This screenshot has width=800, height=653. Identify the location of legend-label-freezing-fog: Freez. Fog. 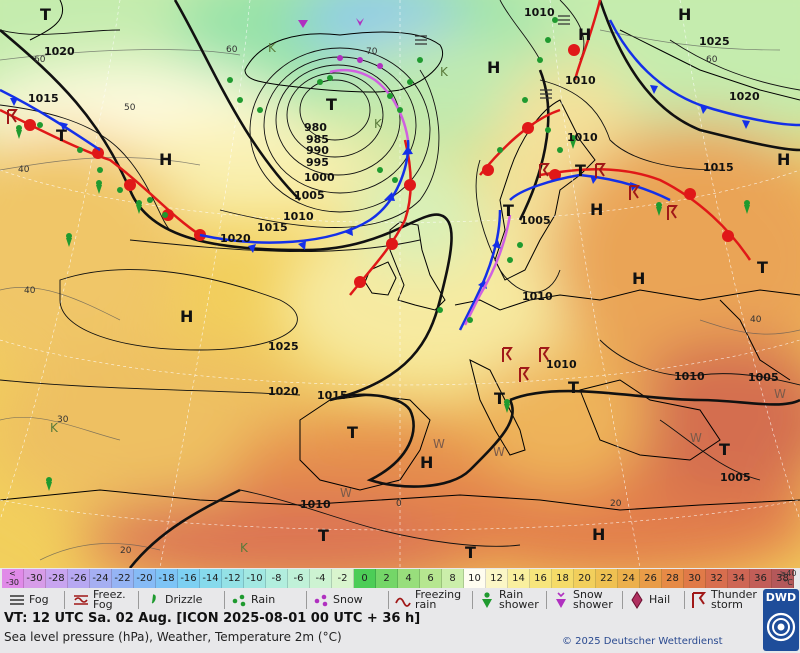
(109, 599).